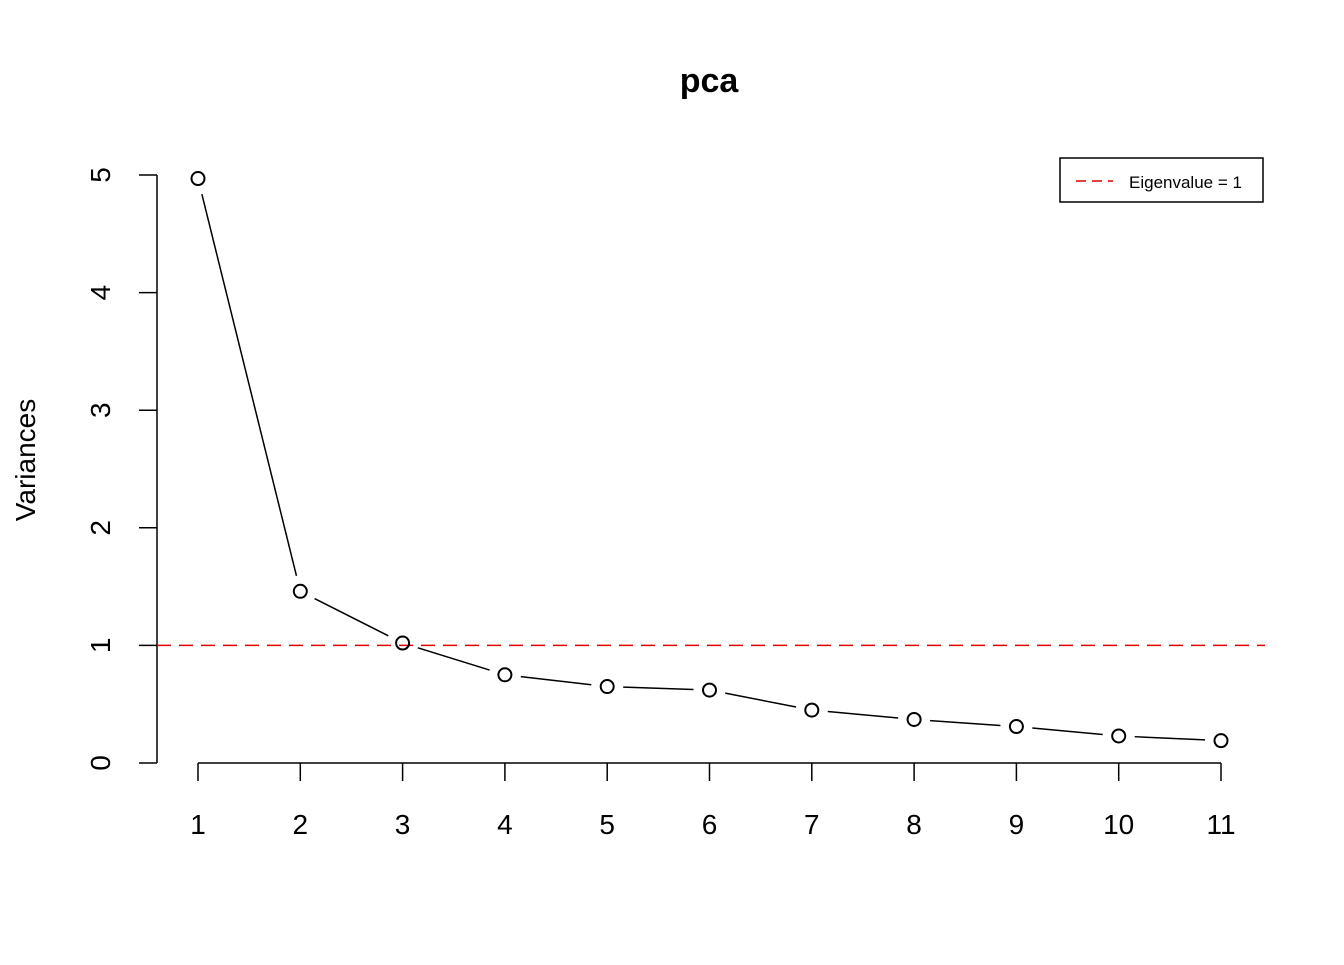 Image resolution: width=1344 pixels, height=965 pixels. Describe the element at coordinates (1220, 824) in the screenshot. I see `x-tick-label: 11` at that location.